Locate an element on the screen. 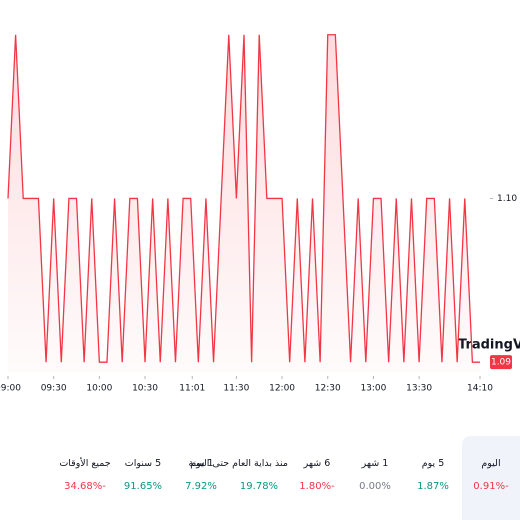 Image resolution: width=520 pixels, height=520 pixels. period-name: 1 شهر is located at coordinates (375, 463).